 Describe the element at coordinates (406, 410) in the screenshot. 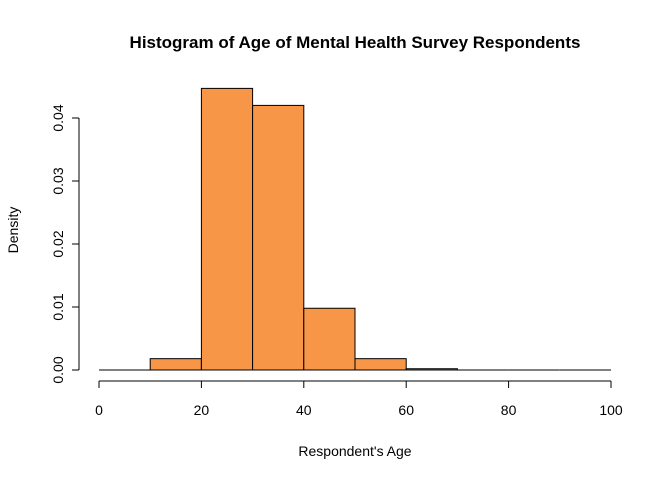

I see `x-tick-label: 60` at that location.